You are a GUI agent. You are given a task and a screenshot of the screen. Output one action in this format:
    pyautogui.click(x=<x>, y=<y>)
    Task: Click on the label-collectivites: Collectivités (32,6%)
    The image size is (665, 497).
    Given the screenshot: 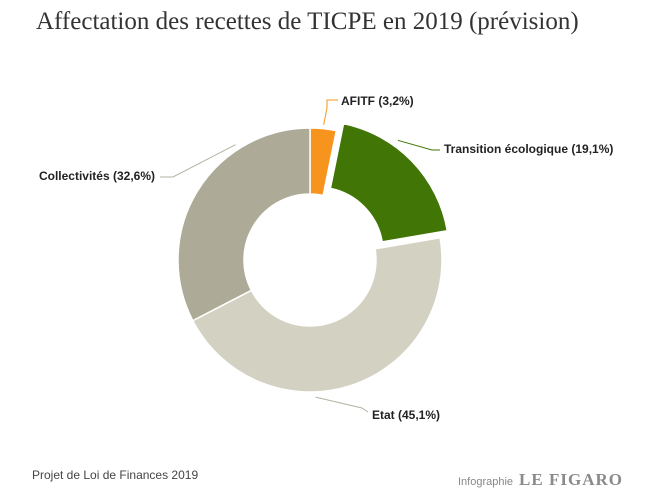 What is the action you would take?
    pyautogui.click(x=97, y=176)
    